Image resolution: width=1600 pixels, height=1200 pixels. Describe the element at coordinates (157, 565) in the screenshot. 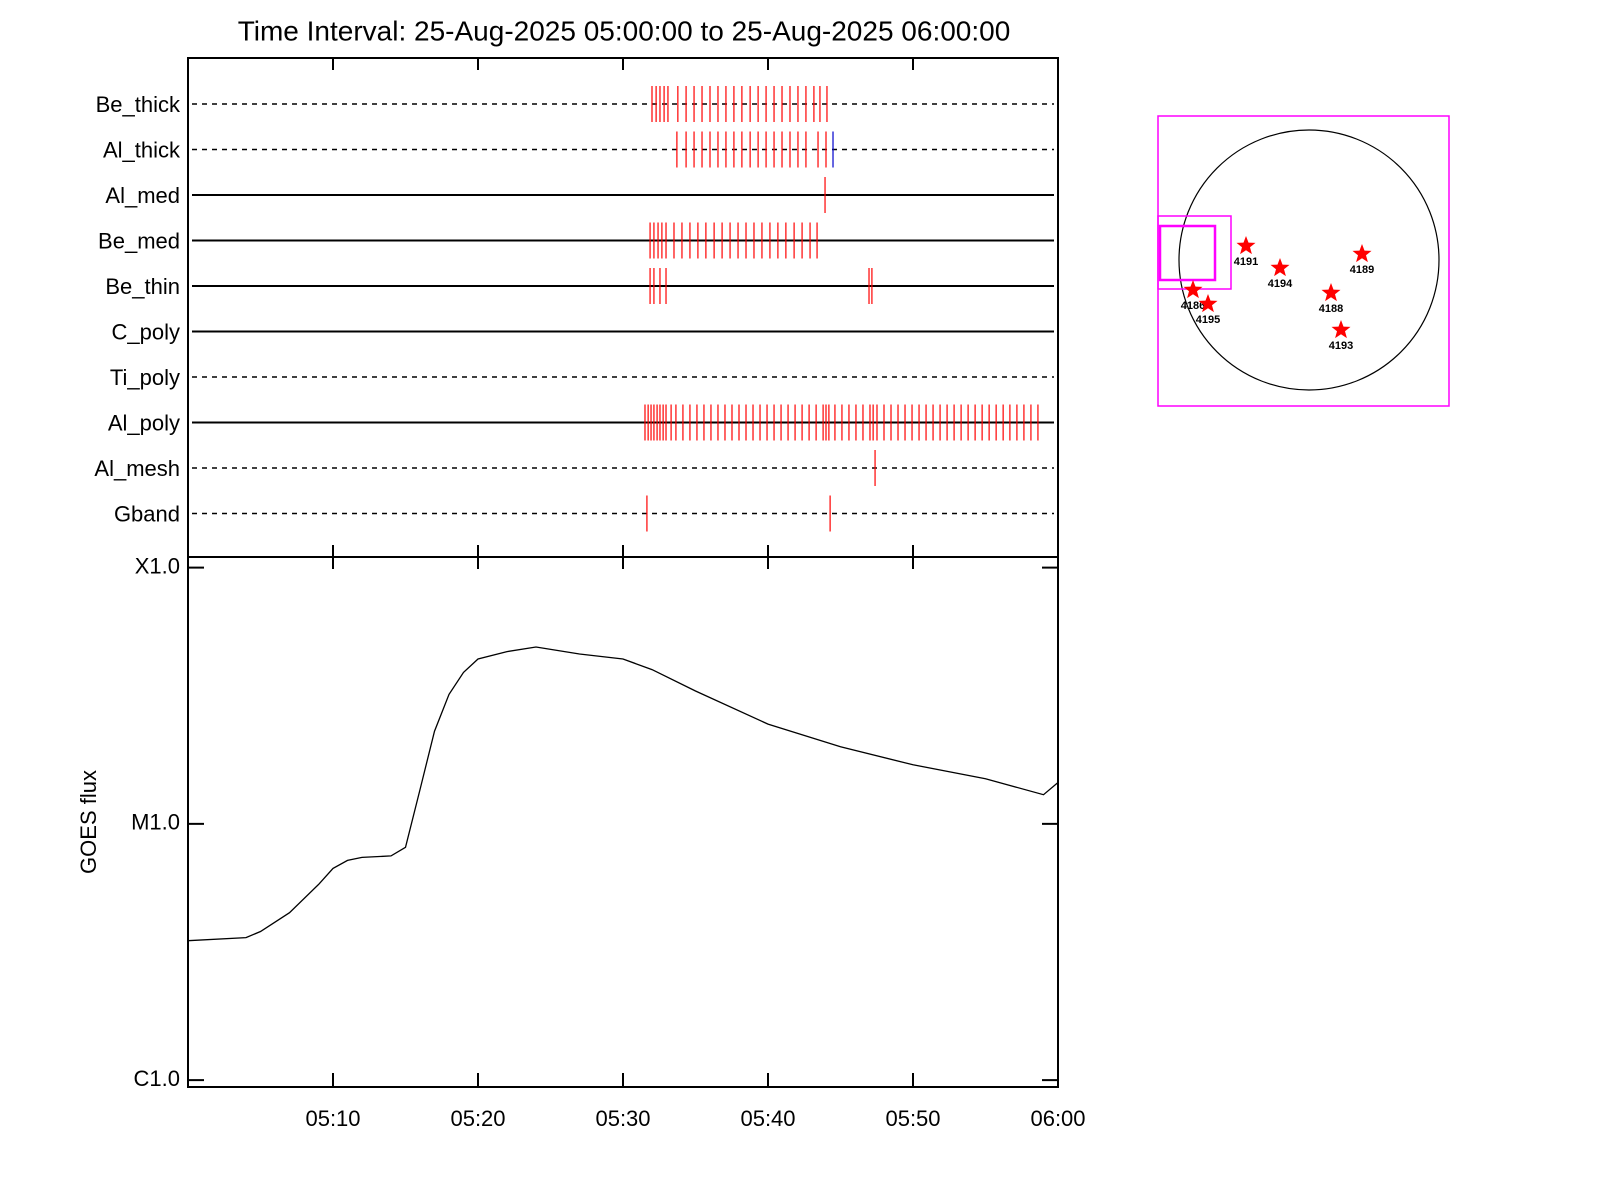

I see `y-tick-label: X1.0` at that location.